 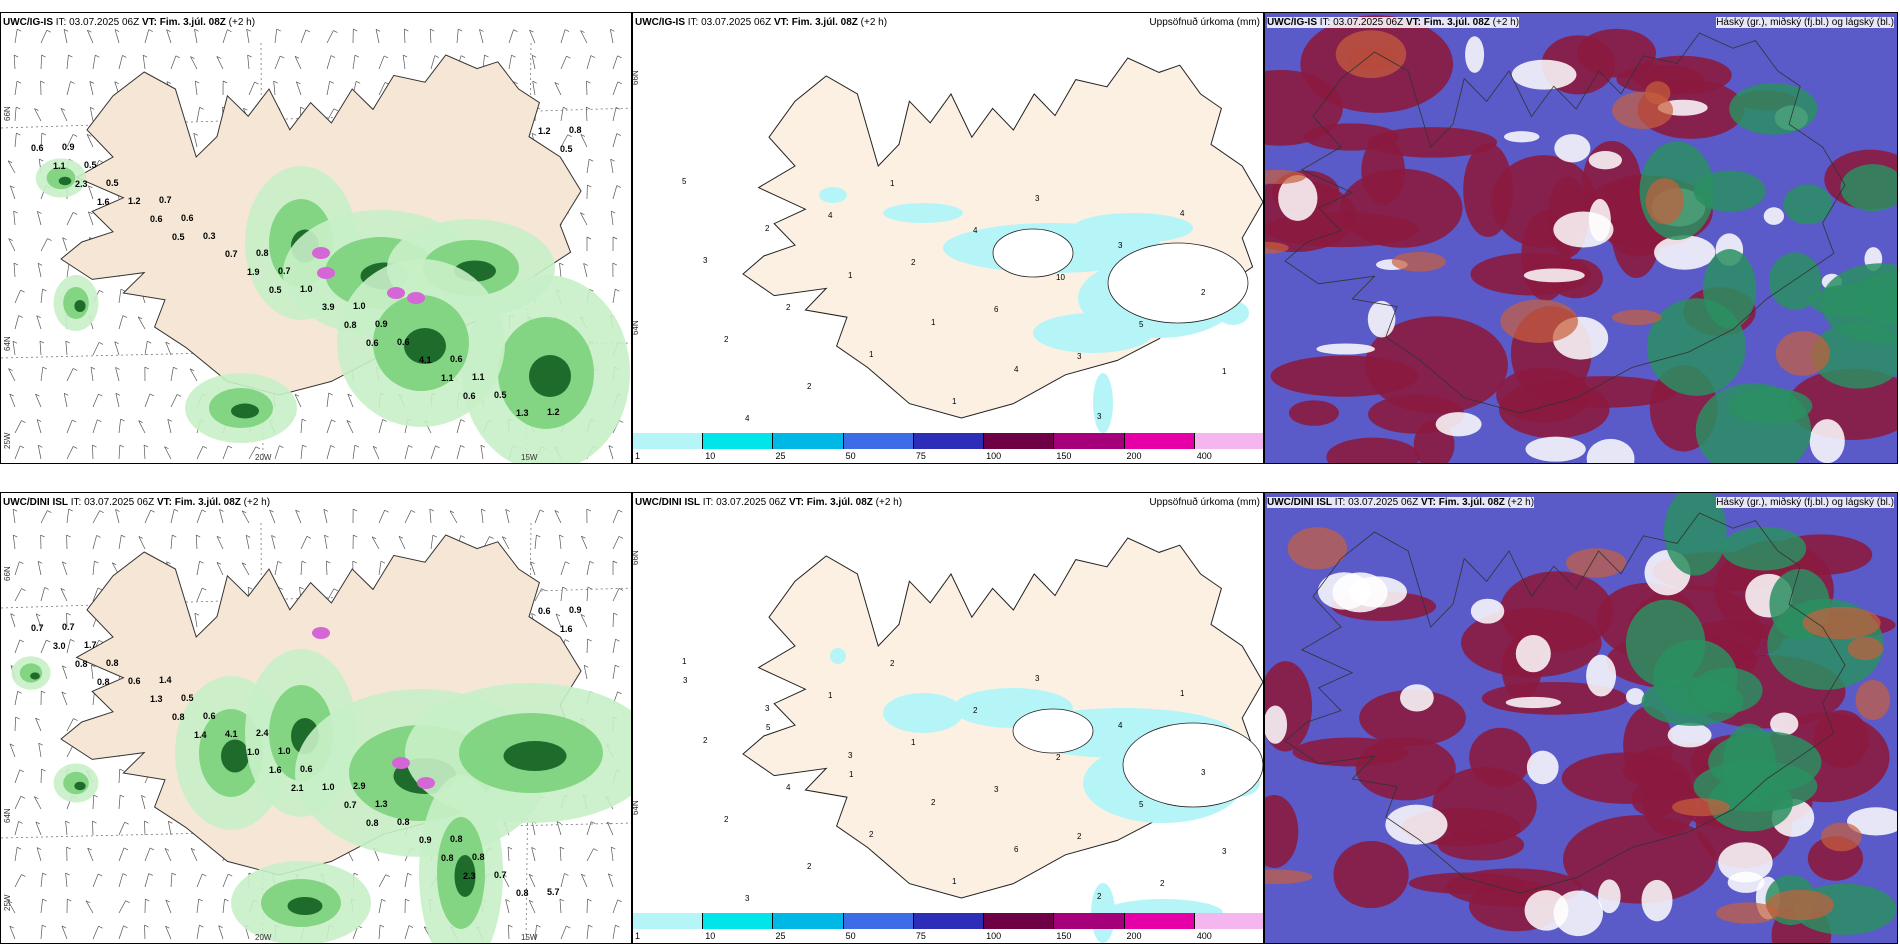 I want to click on precip-colorbar, so click(x=948, y=441).